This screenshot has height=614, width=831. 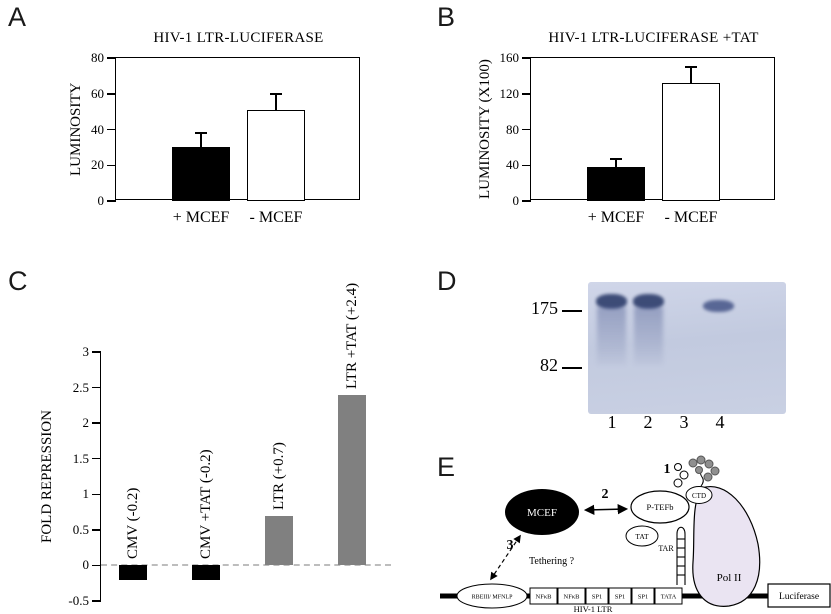 What do you see at coordinates (17, 17) in the screenshot?
I see `panel-label-a: A` at bounding box center [17, 17].